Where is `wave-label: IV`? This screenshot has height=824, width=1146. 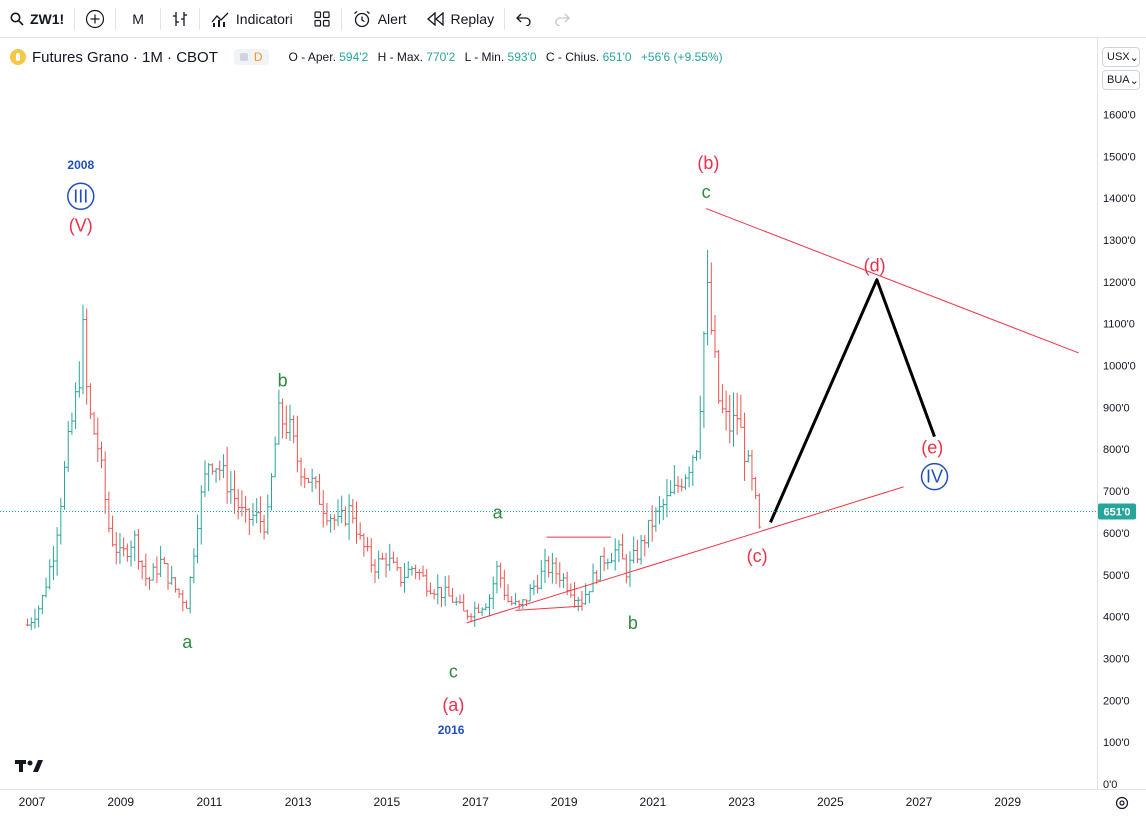
wave-label: IV is located at coordinates (934, 477).